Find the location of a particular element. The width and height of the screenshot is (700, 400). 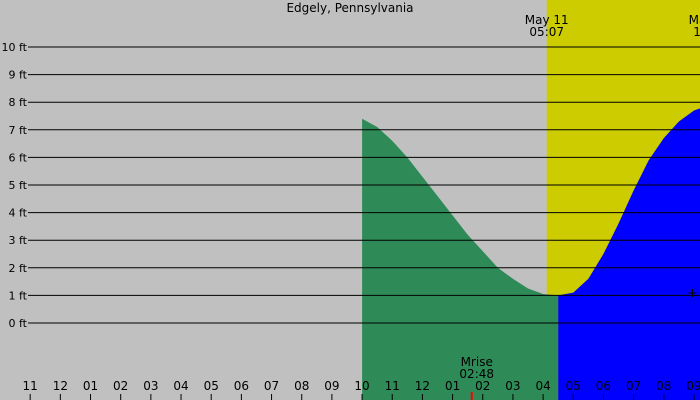

chart-title: Edgely, Pennsylvania is located at coordinates (349, 8).